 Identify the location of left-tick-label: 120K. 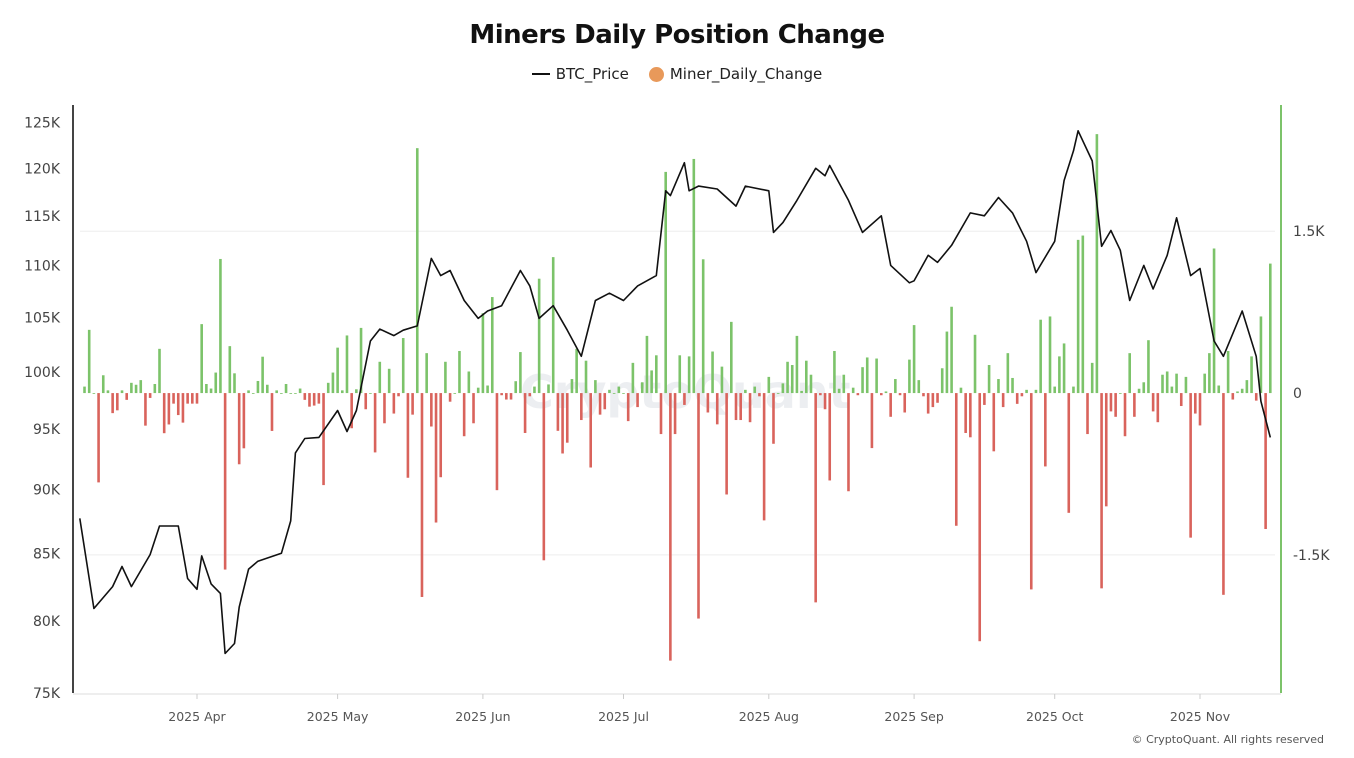
(42, 169).